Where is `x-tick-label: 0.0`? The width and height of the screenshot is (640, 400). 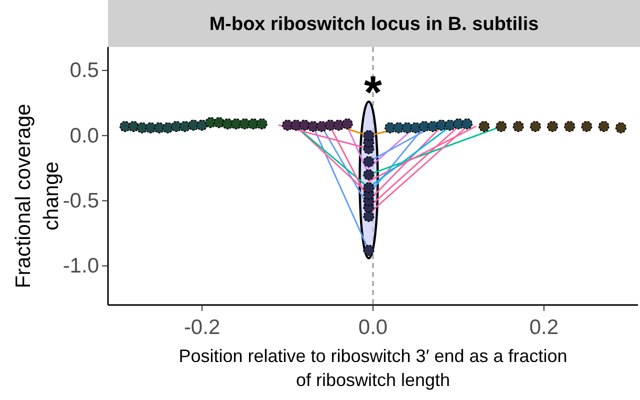
x-tick-label: 0.0 is located at coordinates (373, 327).